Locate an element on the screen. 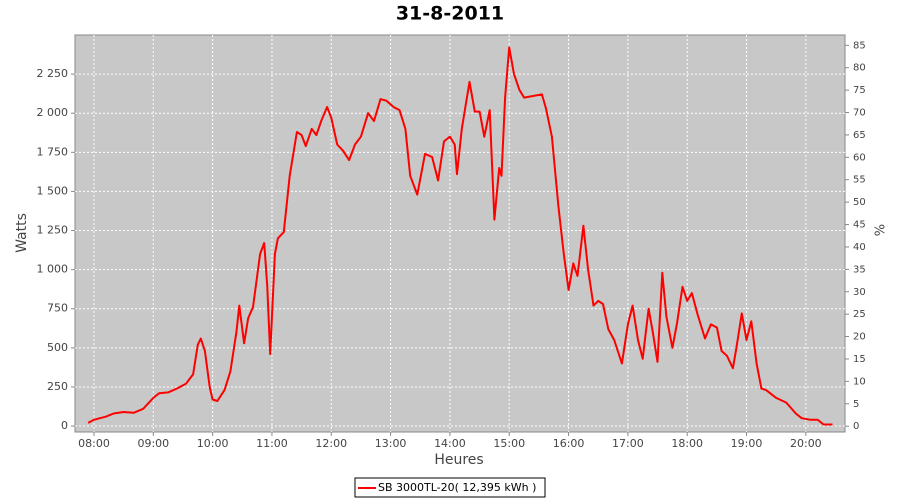 The height and width of the screenshot is (504, 900). y-tick-label: 1 750 is located at coordinates (53, 151).